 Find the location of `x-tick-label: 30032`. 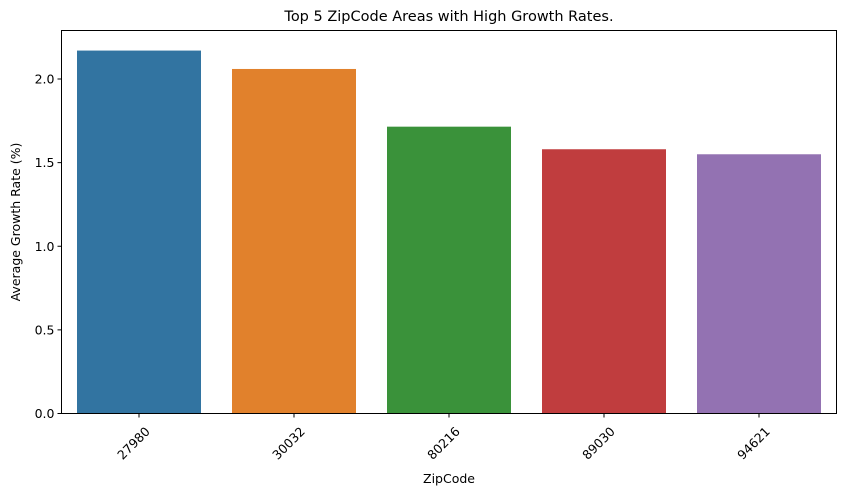

x-tick-label: 30032 is located at coordinates (288, 443).